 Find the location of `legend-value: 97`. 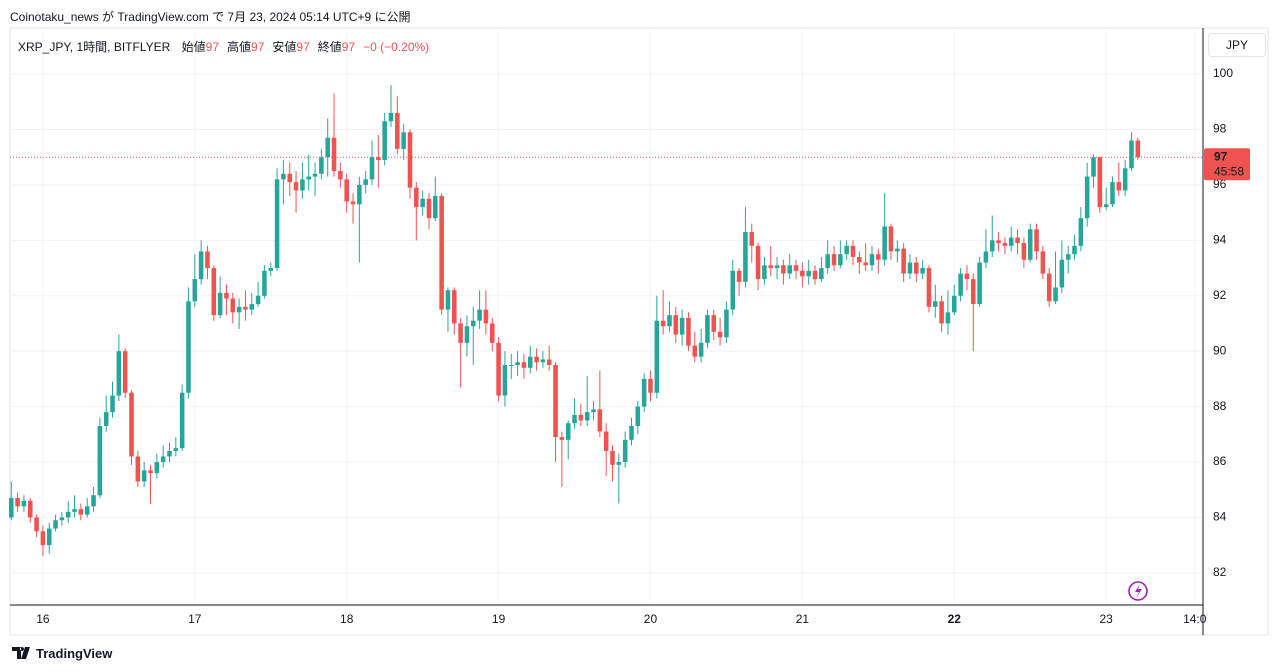

legend-value: 97 is located at coordinates (348, 47).